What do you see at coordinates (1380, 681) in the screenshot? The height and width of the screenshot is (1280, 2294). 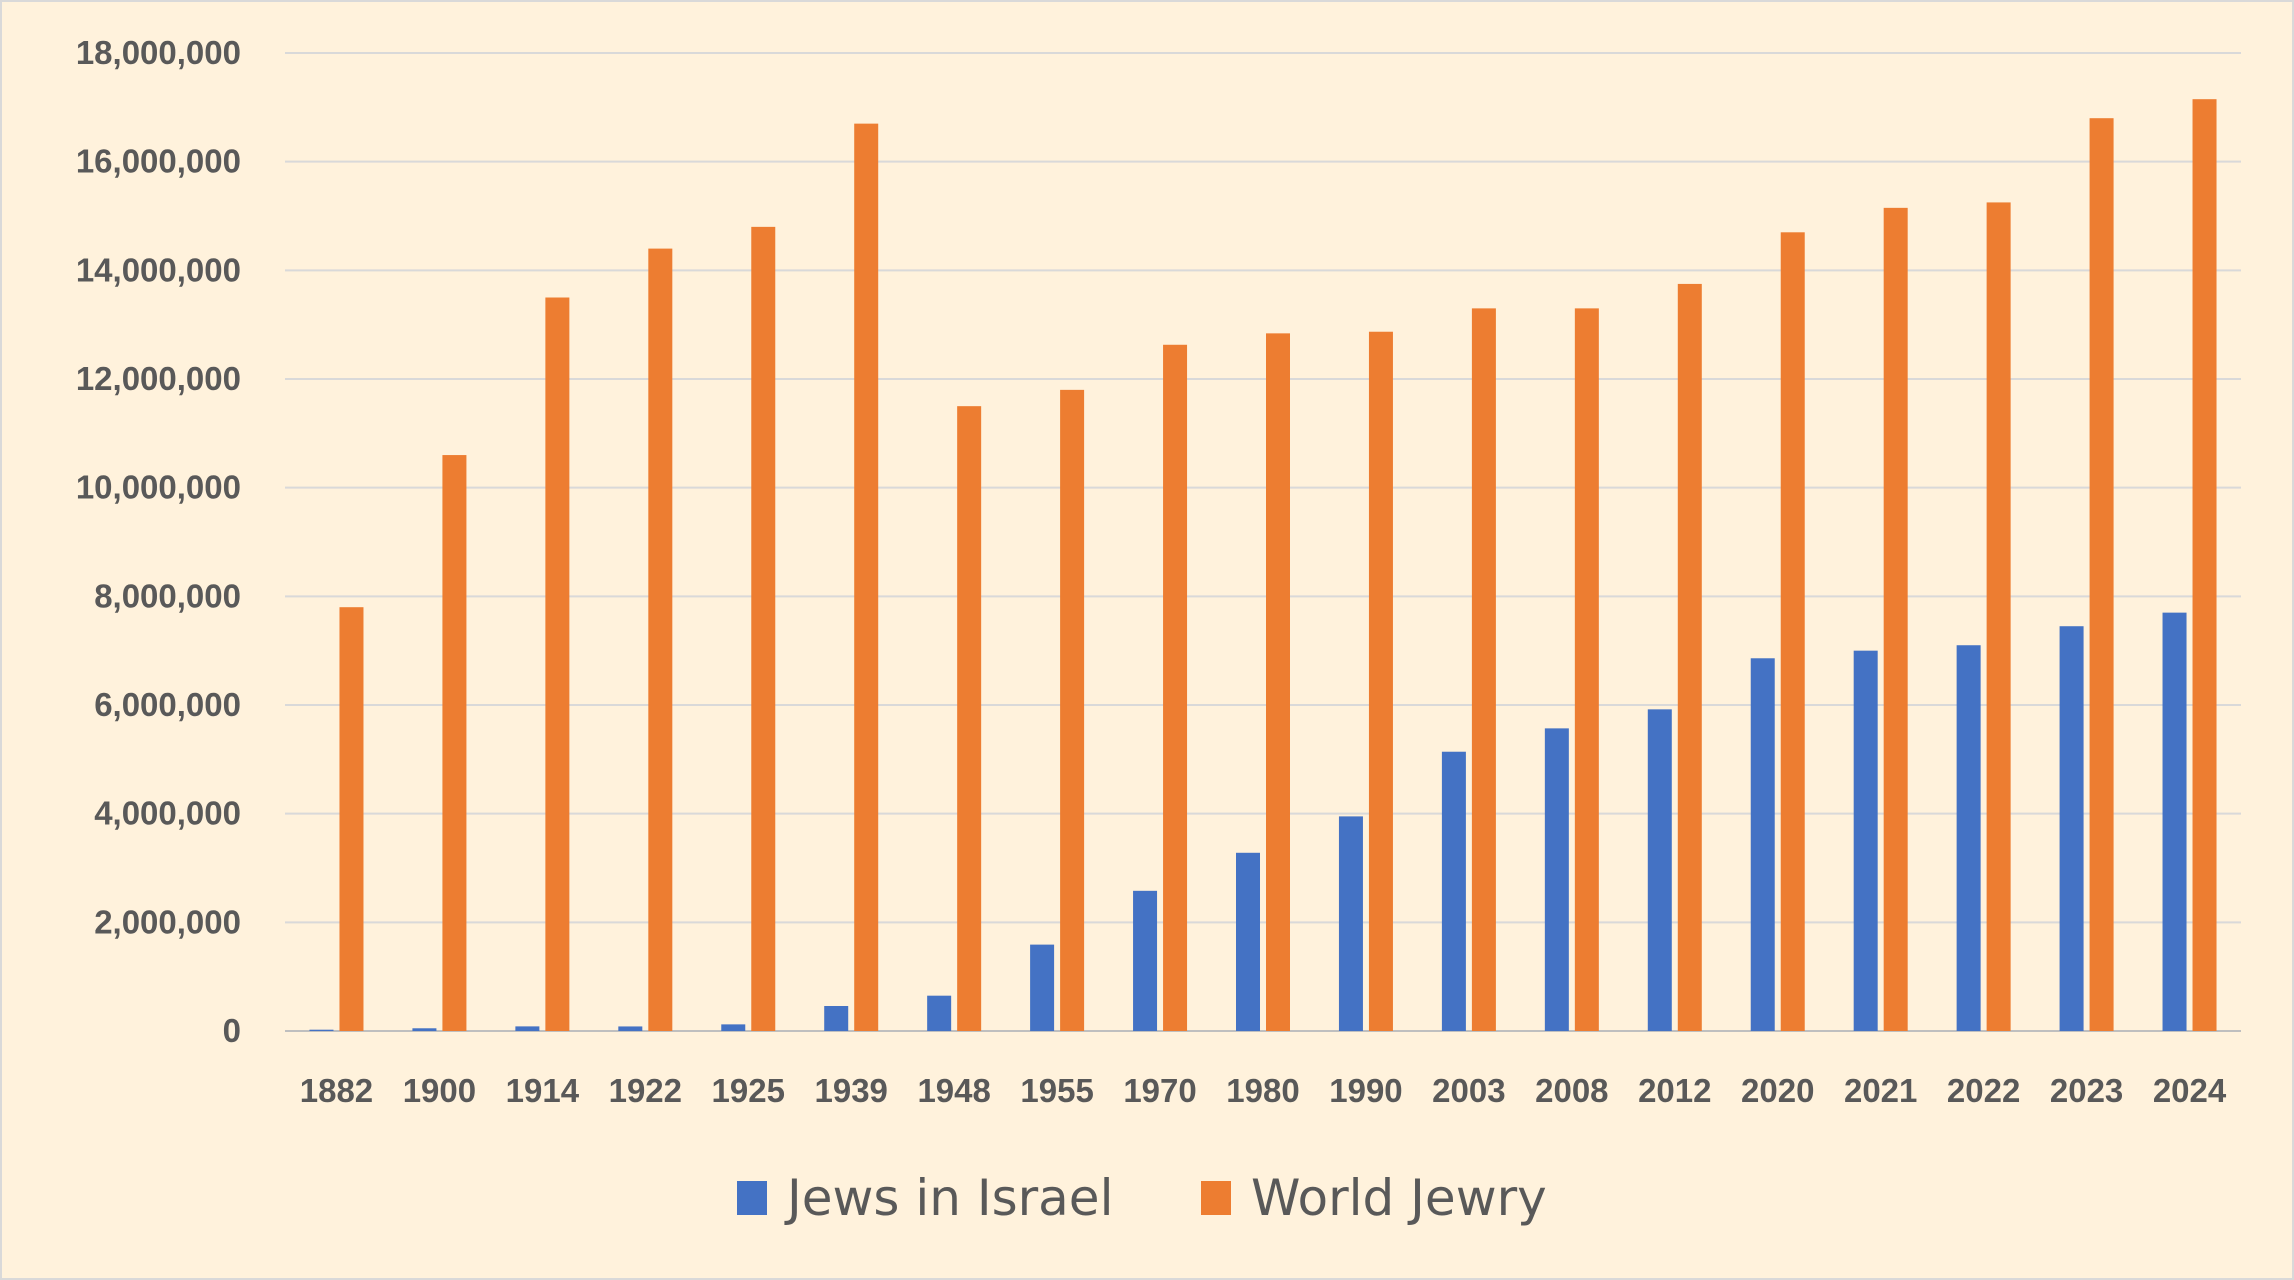 I see `bar-world-jewry-1990` at bounding box center [1380, 681].